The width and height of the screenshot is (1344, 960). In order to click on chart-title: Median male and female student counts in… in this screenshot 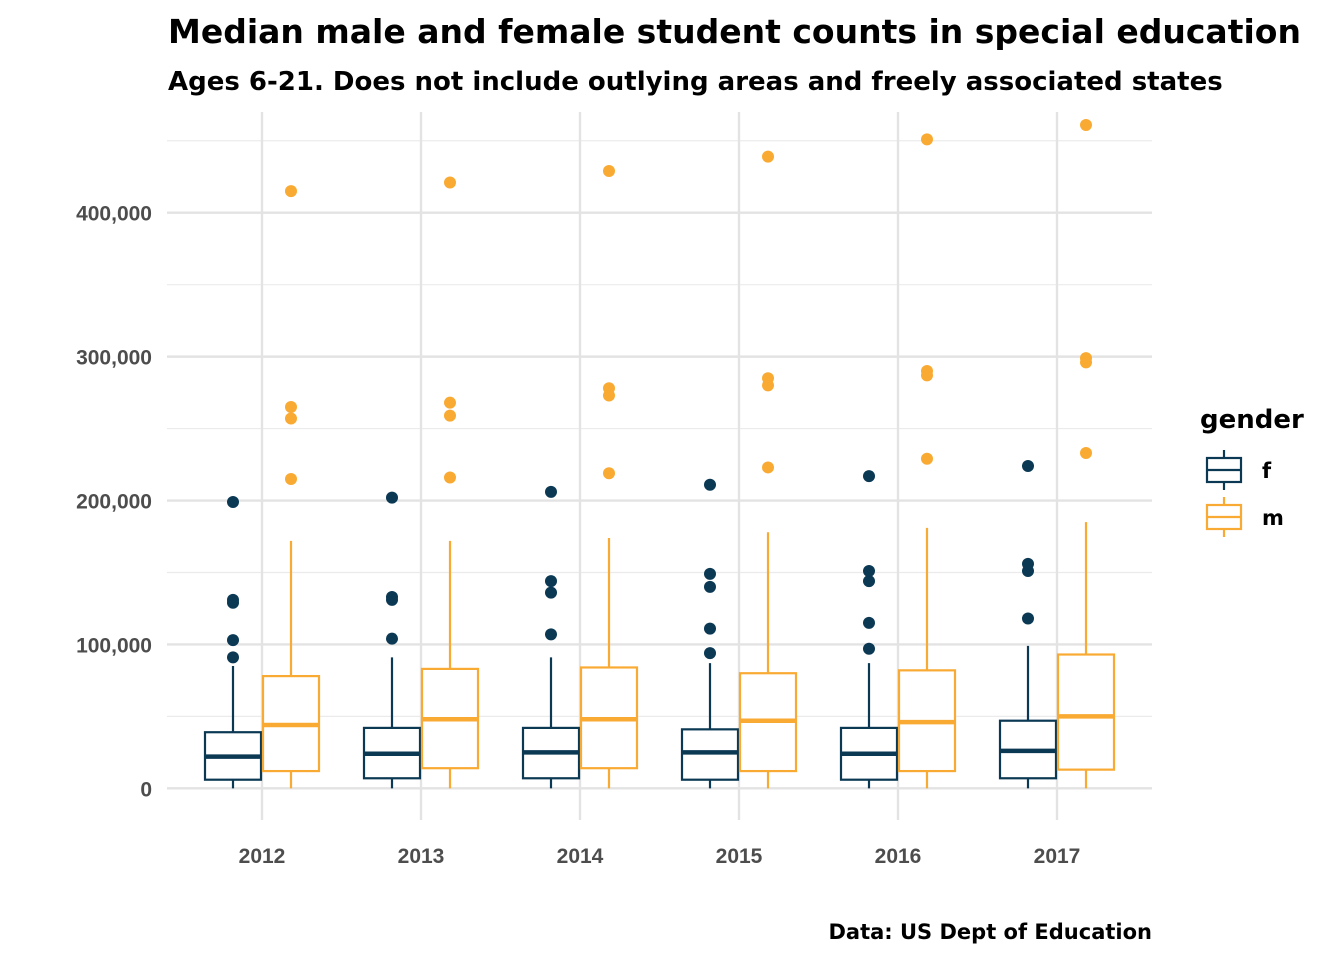, I will do `click(734, 31)`.